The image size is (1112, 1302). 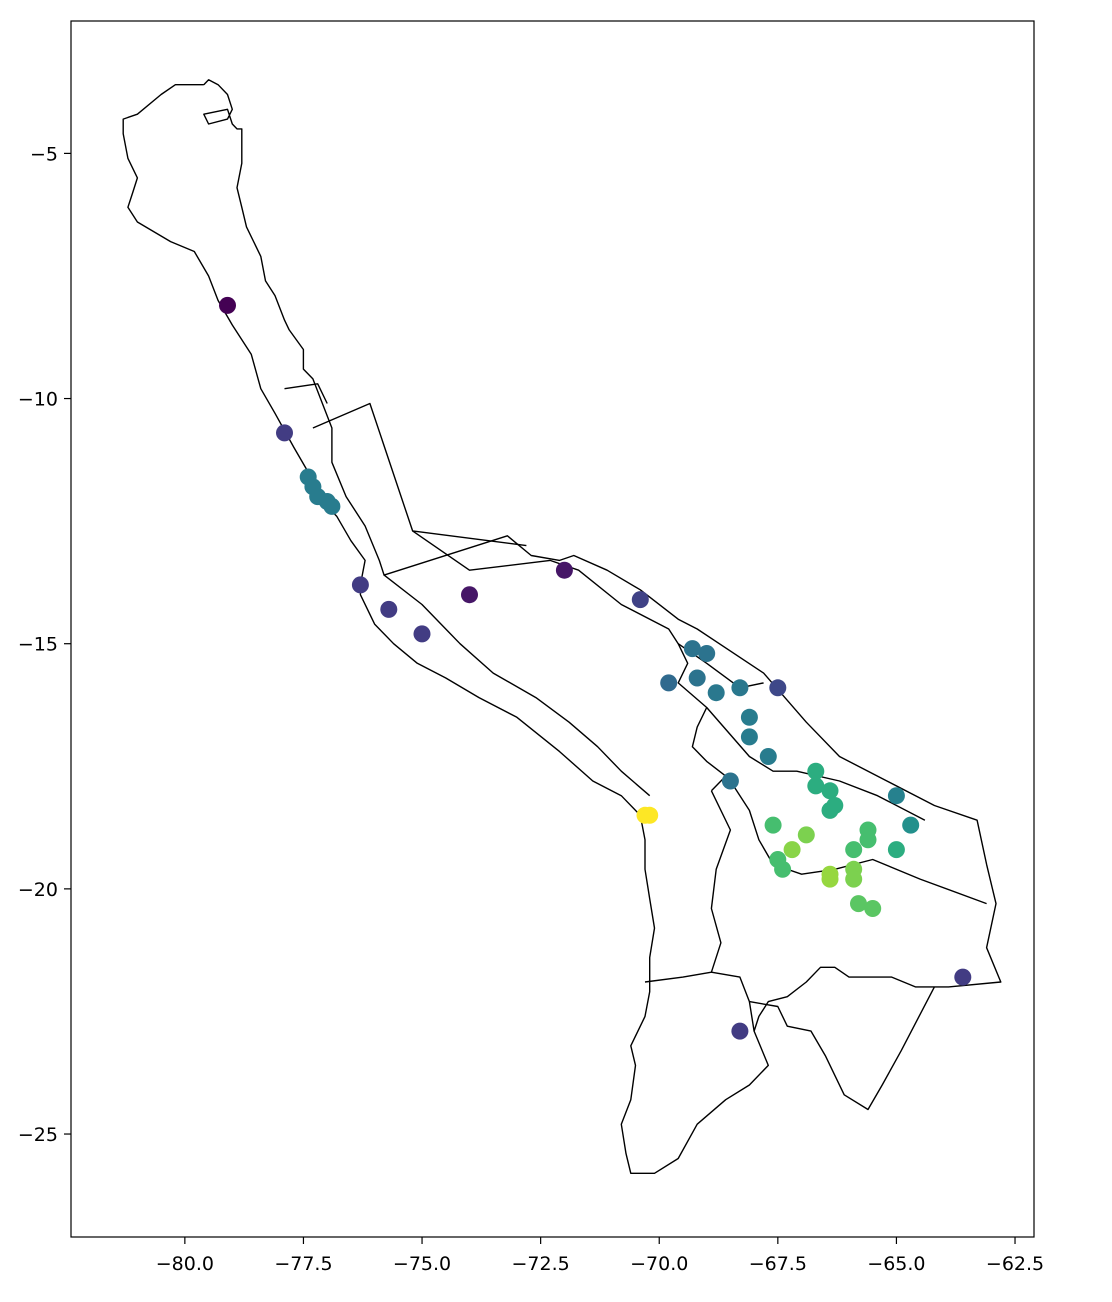 I want to click on x-tick-label: −70.0, so click(x=659, y=1264).